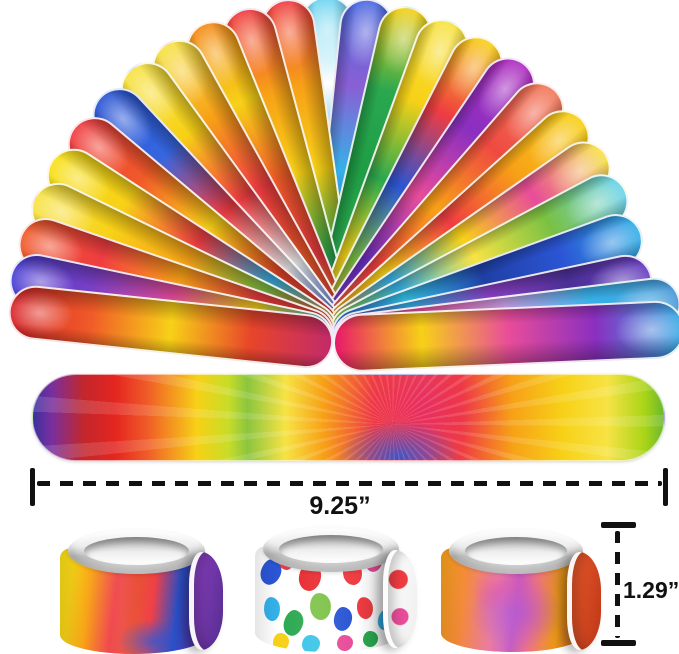  Describe the element at coordinates (348, 417) in the screenshot. I see `flat-slap-bracelet-rainbow-starburst-slap-bracelet` at that location.